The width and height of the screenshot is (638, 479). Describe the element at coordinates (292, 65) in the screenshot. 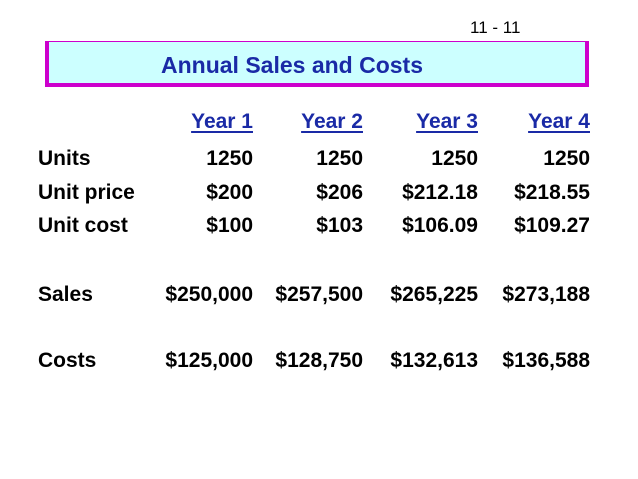

I see `slide-title: Annual Sales and Costs` at that location.